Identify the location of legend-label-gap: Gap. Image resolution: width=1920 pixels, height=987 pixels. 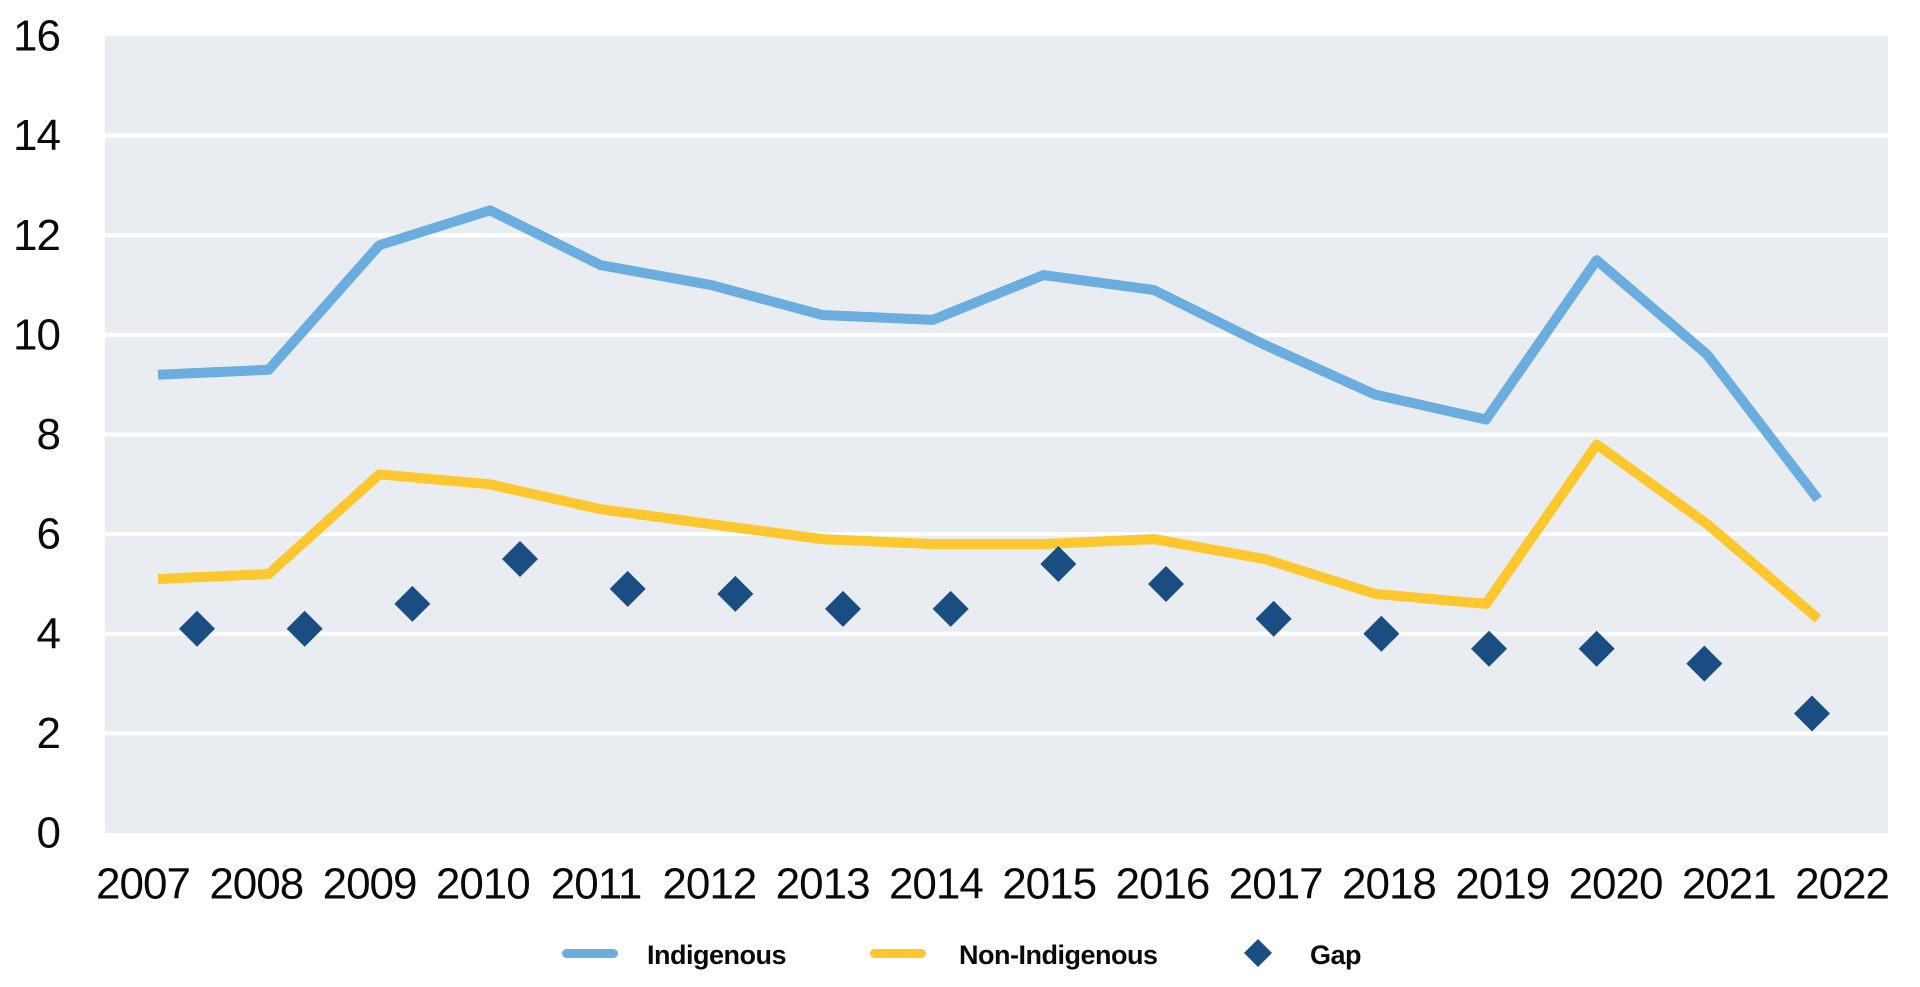
(1335, 955).